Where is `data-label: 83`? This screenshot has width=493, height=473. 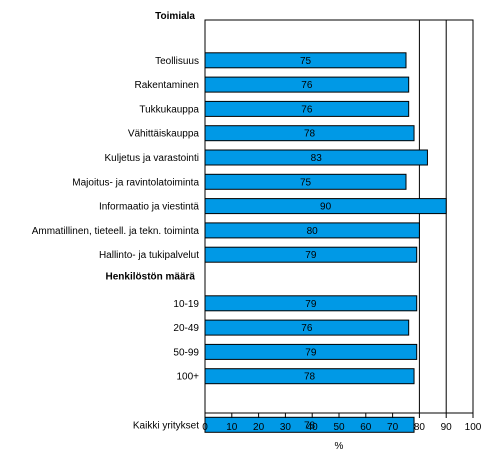
data-label: 83 is located at coordinates (317, 158).